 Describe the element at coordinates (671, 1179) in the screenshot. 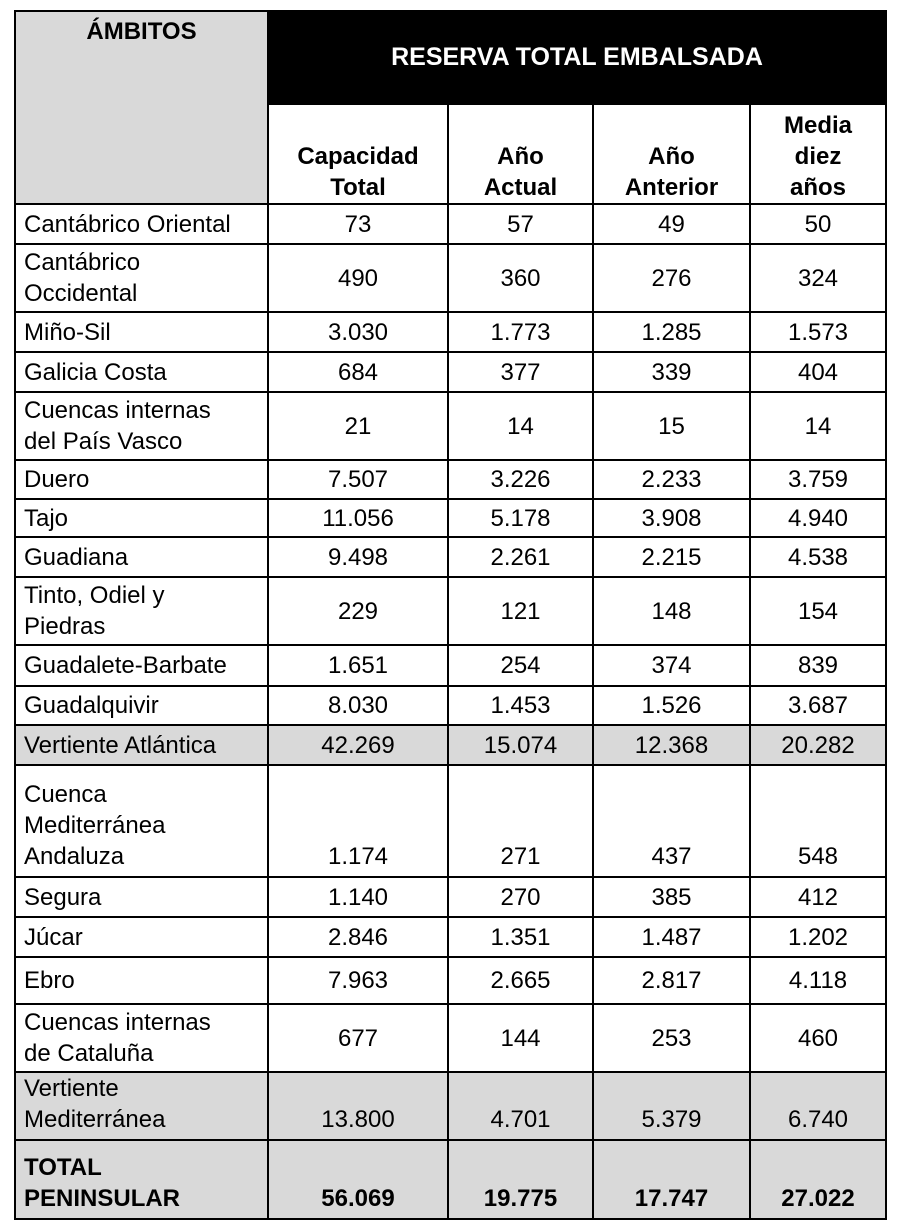

I see `cell-value: 17.747` at that location.